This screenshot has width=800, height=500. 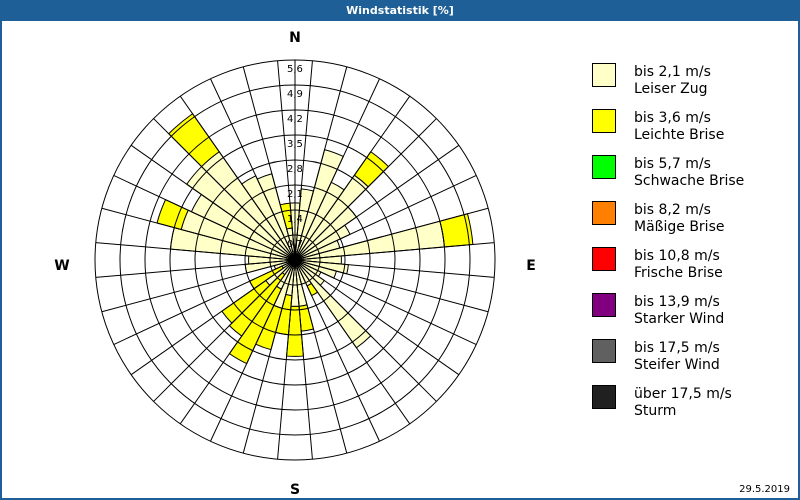 What do you see at coordinates (679, 135) in the screenshot?
I see `legend-label: Leichte Brise` at bounding box center [679, 135].